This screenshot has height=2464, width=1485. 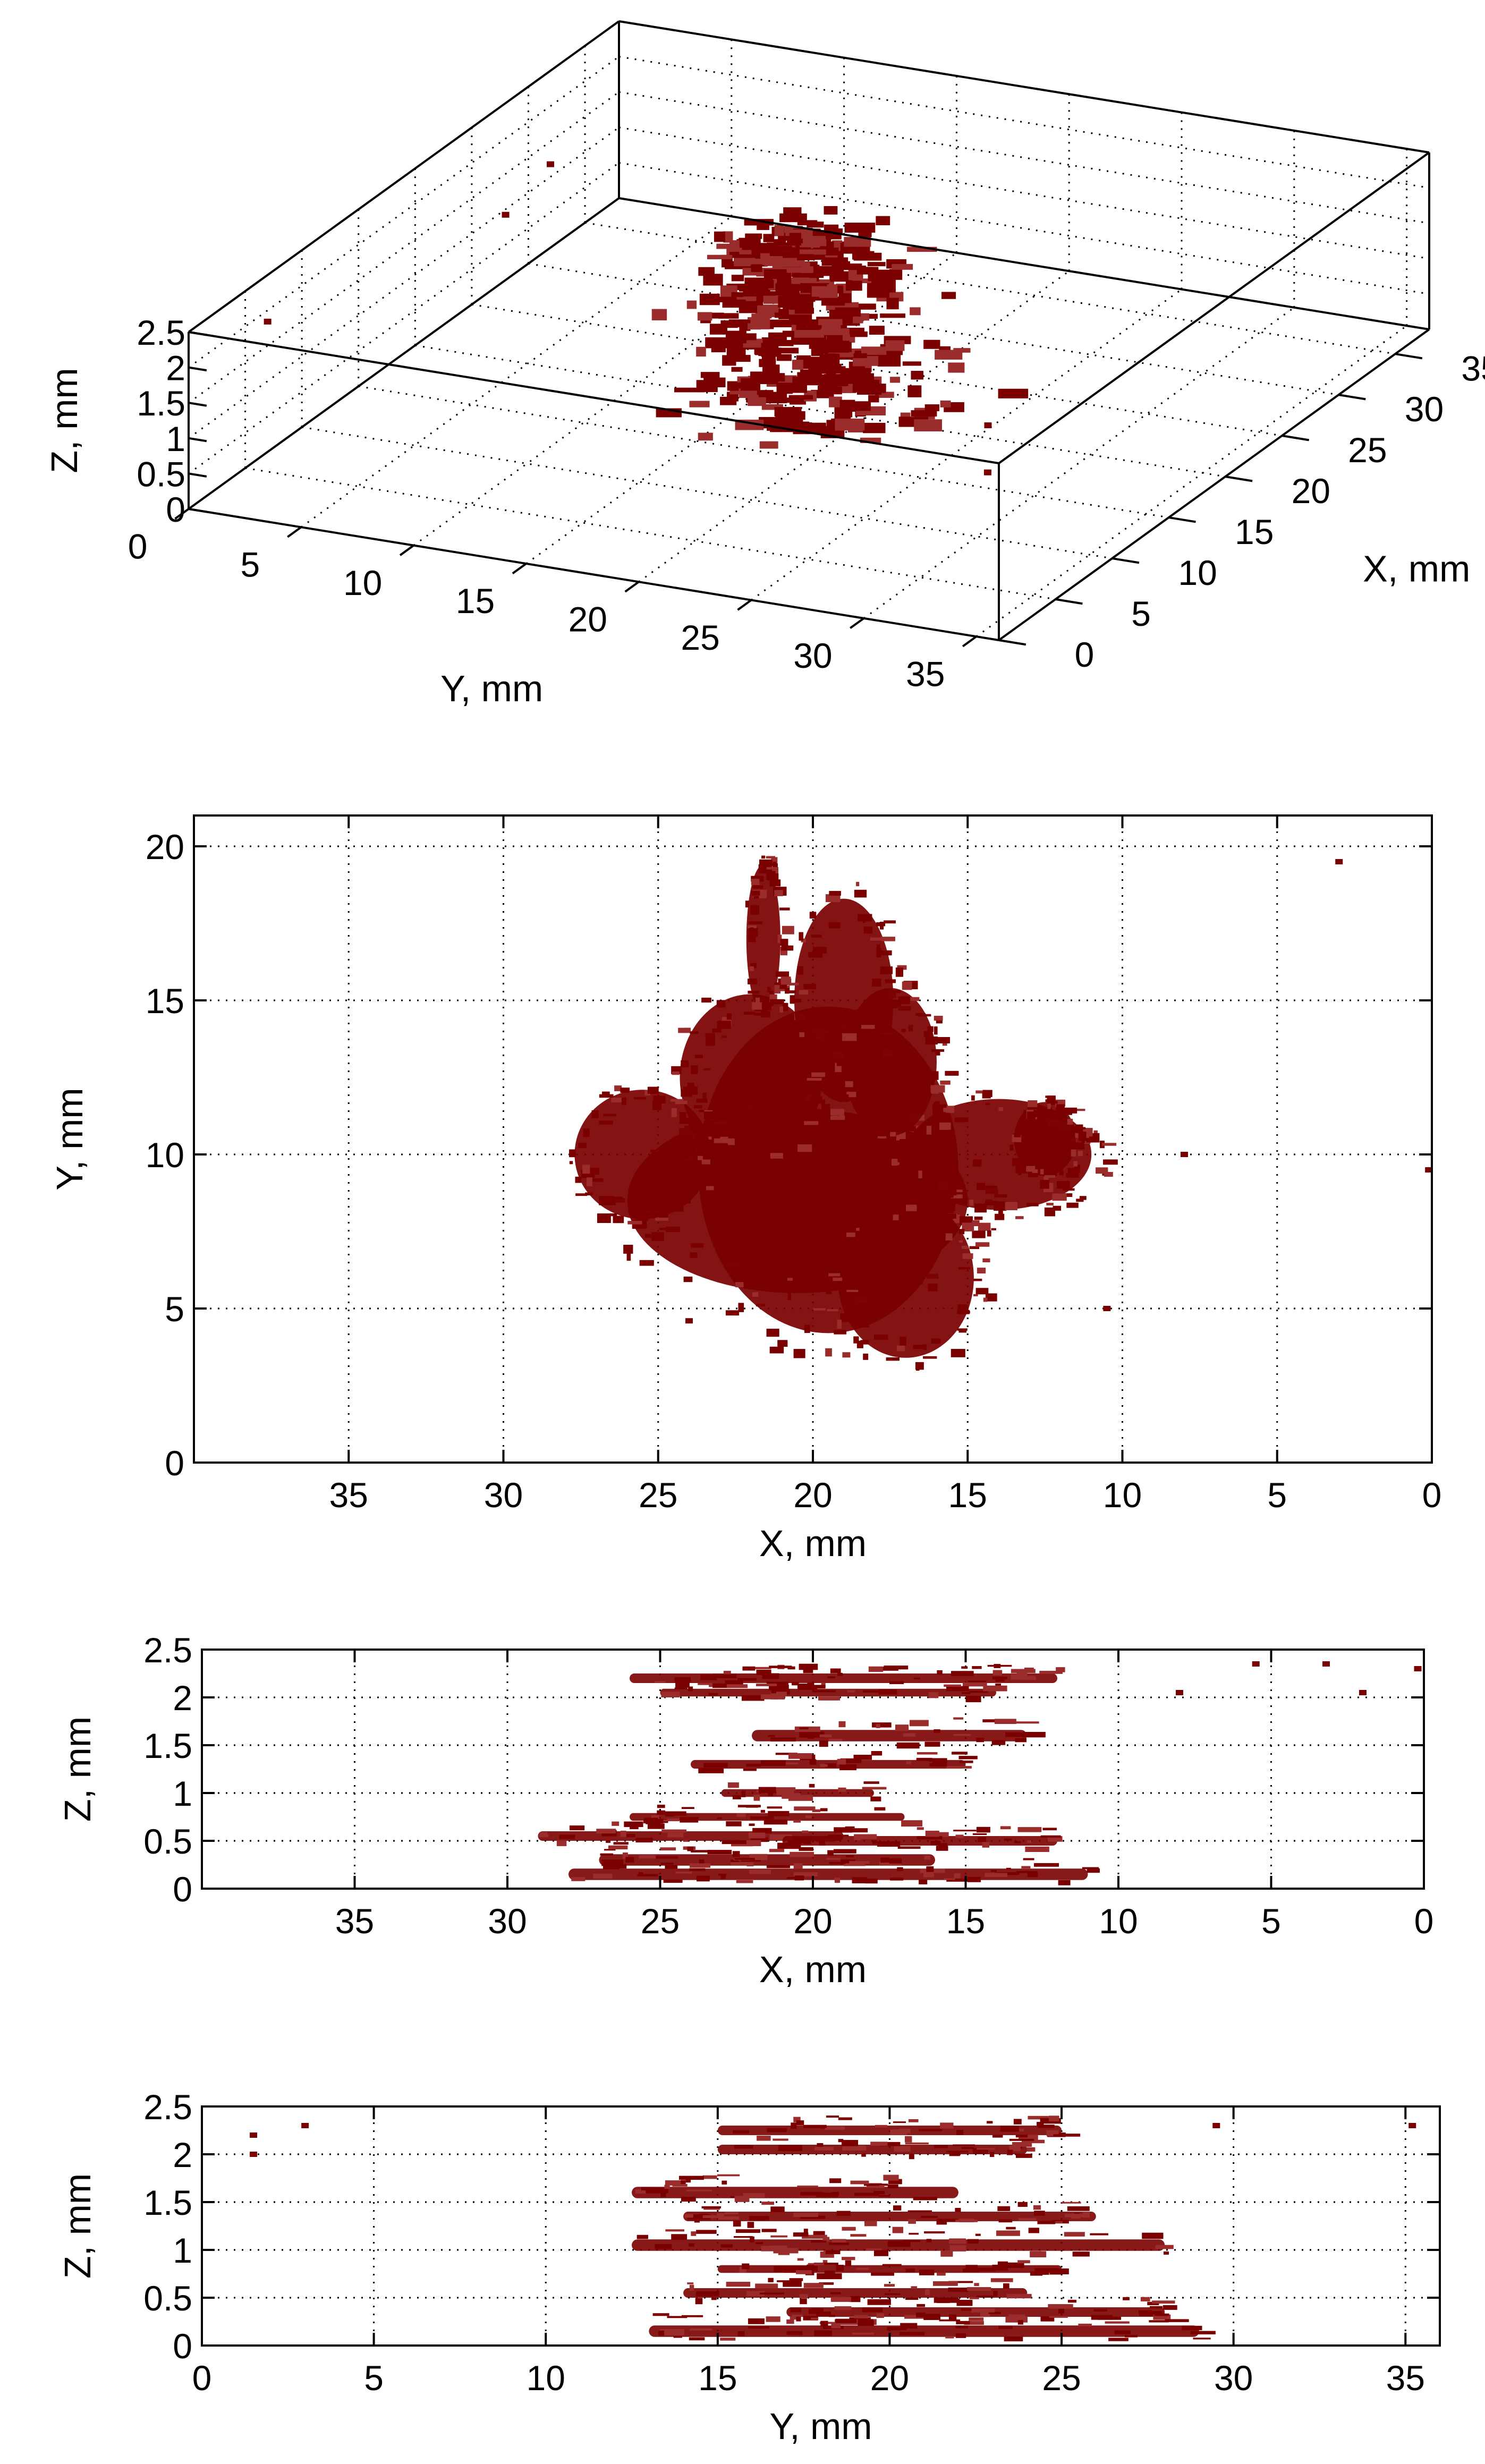 What do you see at coordinates (813, 1495) in the screenshot?
I see `x-tick-label: 20` at bounding box center [813, 1495].